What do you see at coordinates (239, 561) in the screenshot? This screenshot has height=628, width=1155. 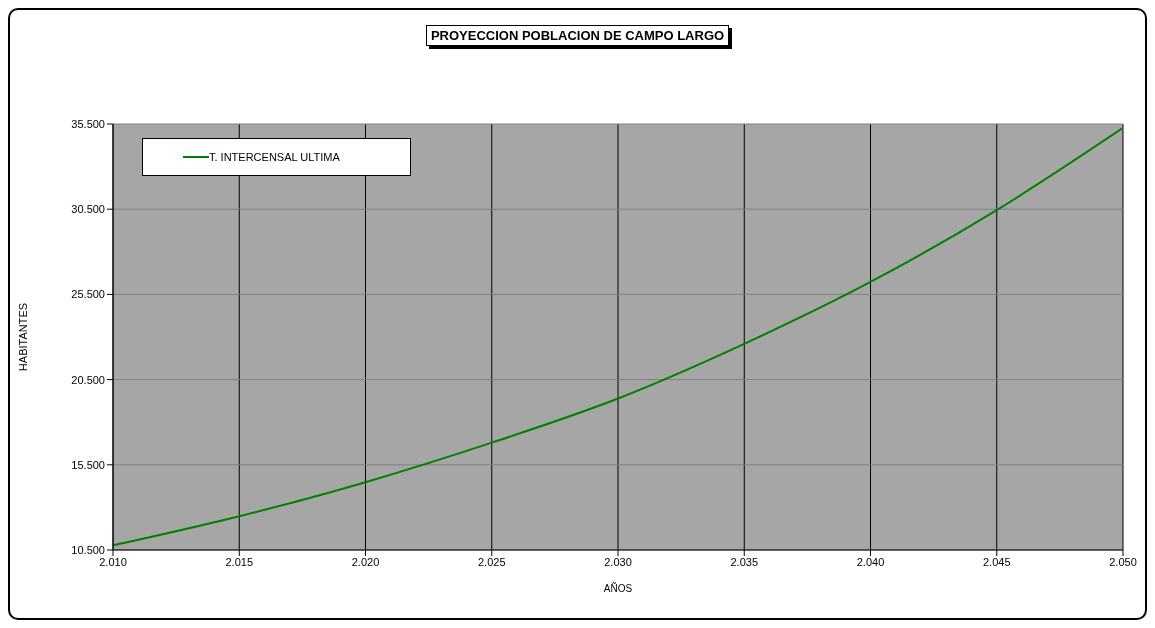 I see `x-tick-label: 2.015` at bounding box center [239, 561].